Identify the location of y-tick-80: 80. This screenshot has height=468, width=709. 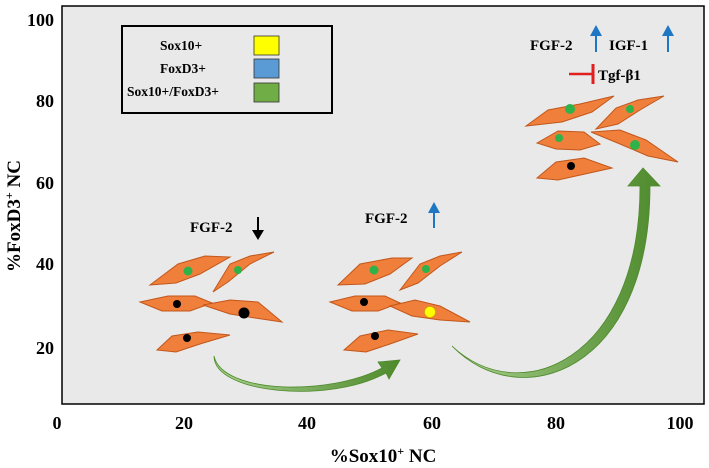
(45, 101).